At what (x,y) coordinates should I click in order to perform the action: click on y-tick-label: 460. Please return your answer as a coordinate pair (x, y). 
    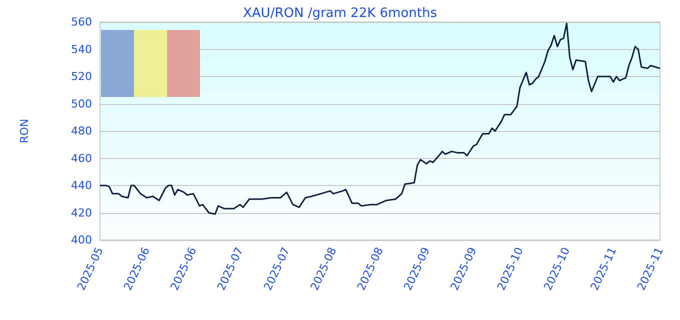
    Looking at the image, I should click on (81, 158).